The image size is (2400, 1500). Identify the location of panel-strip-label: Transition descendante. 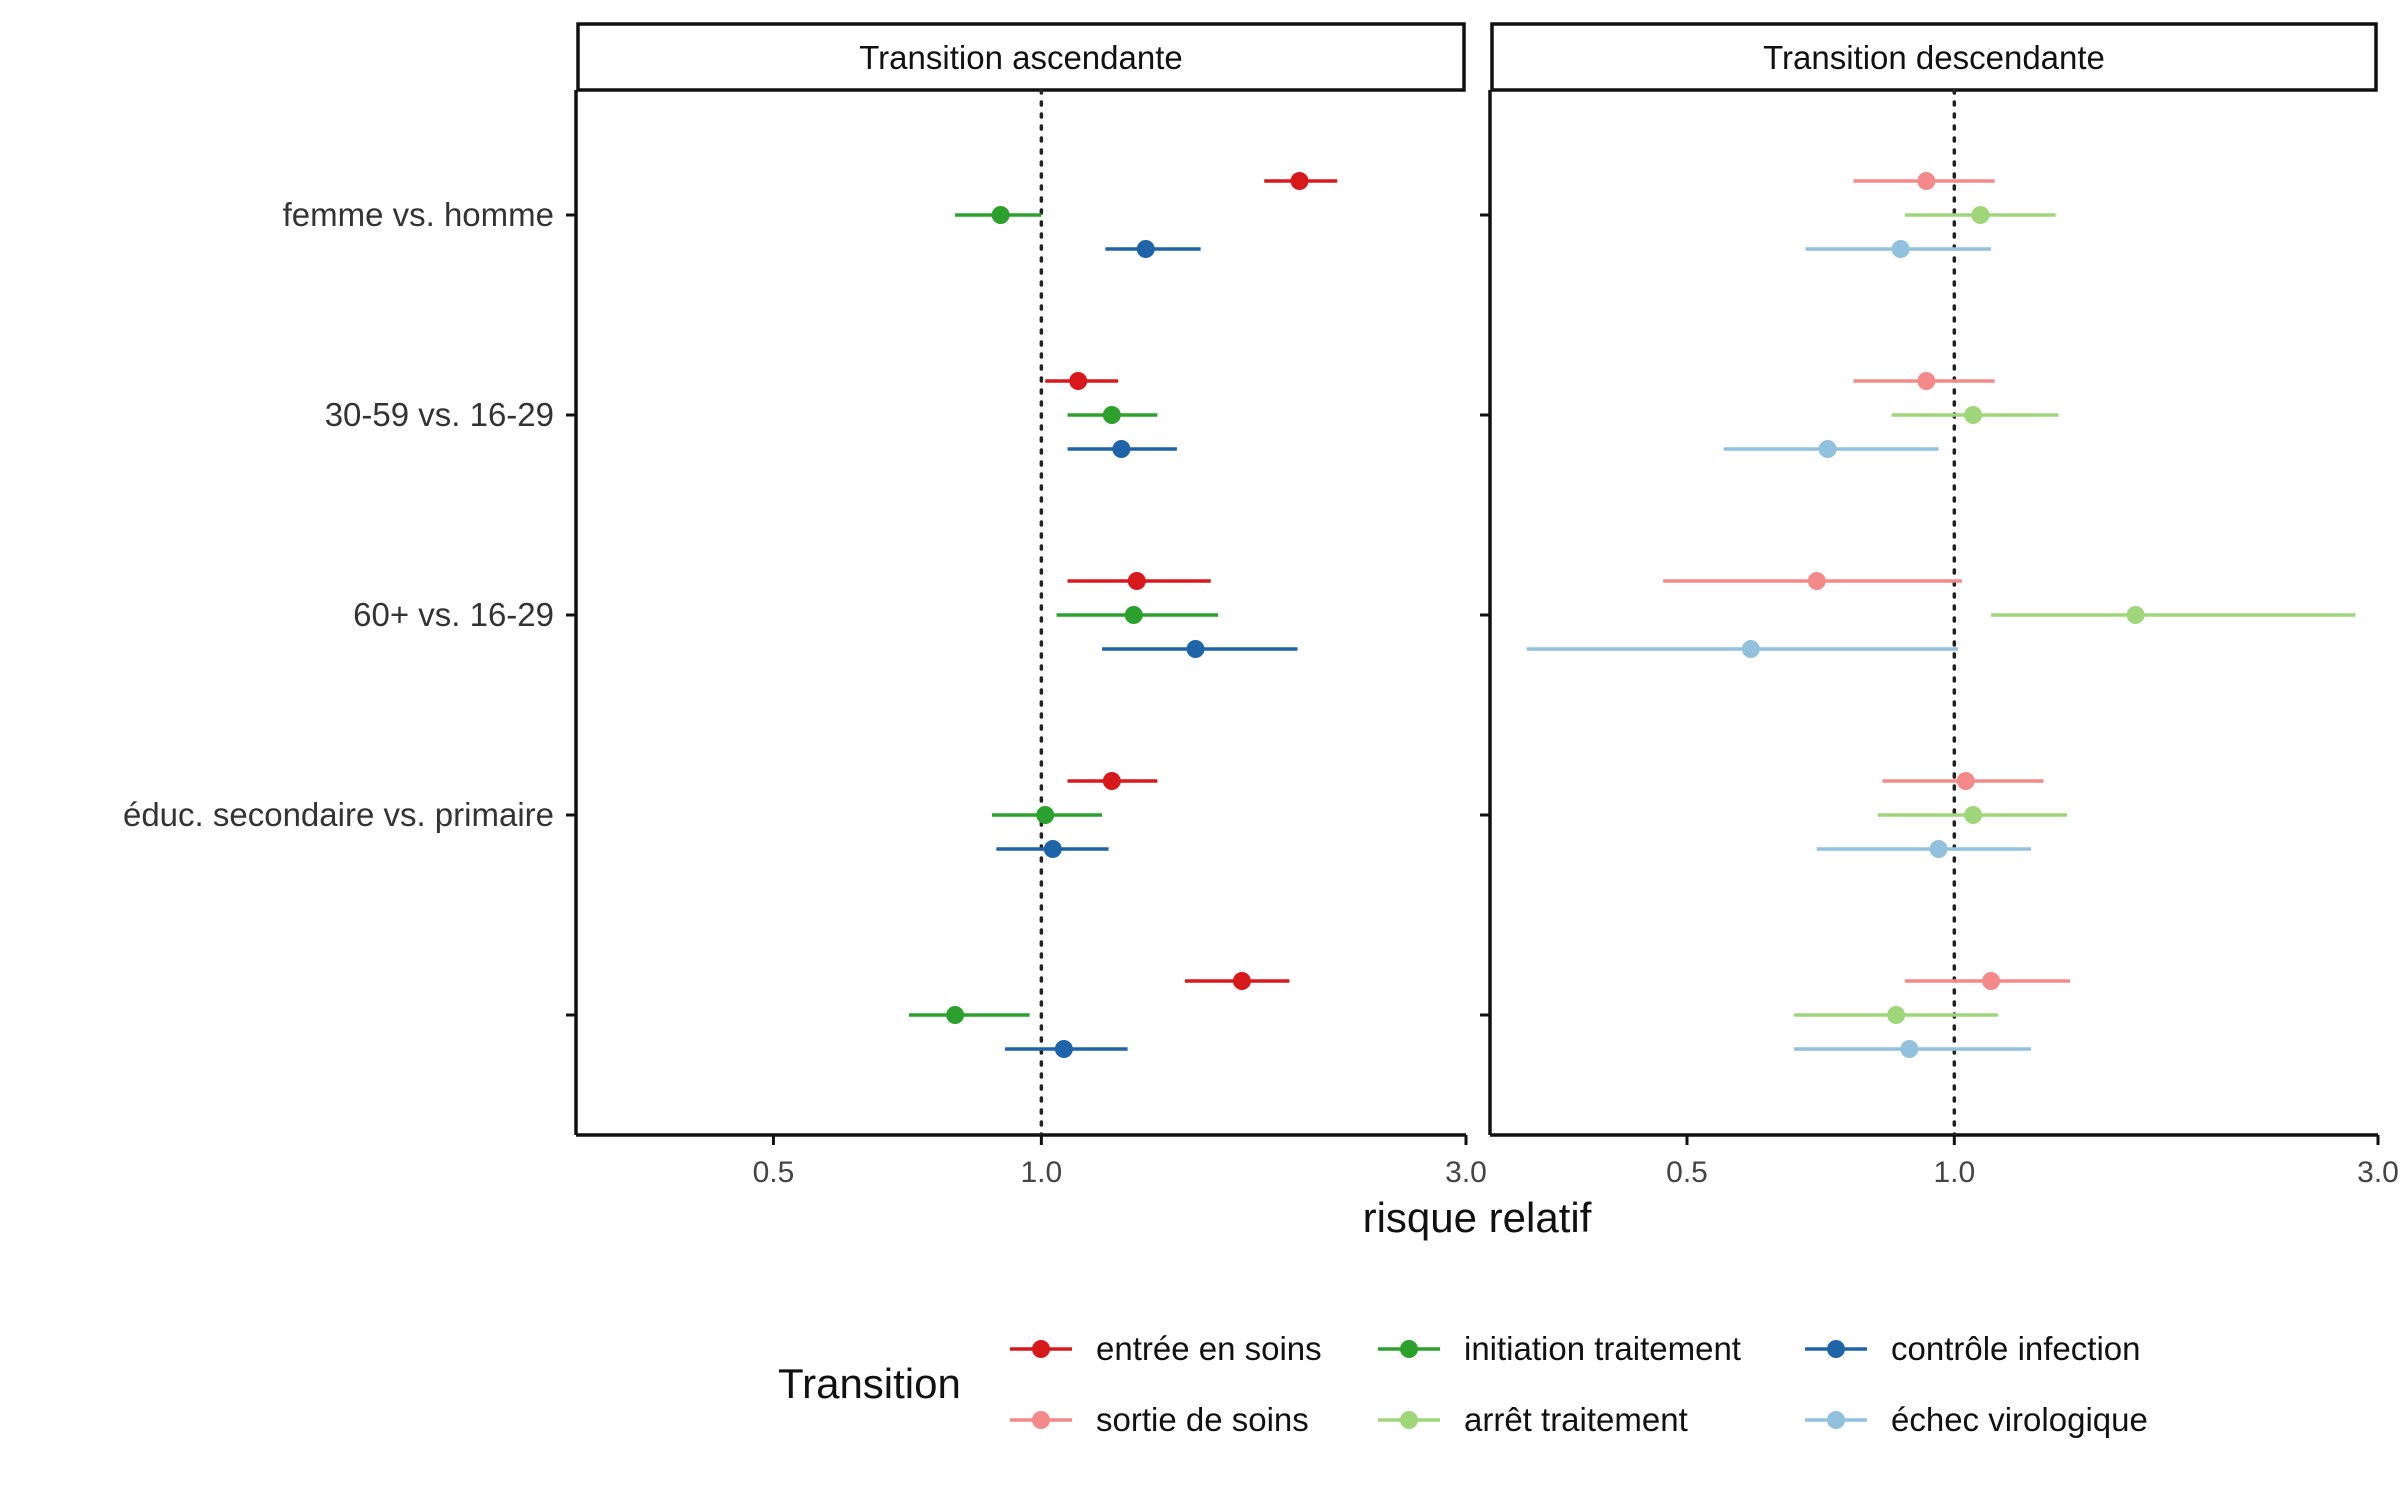
(1934, 57).